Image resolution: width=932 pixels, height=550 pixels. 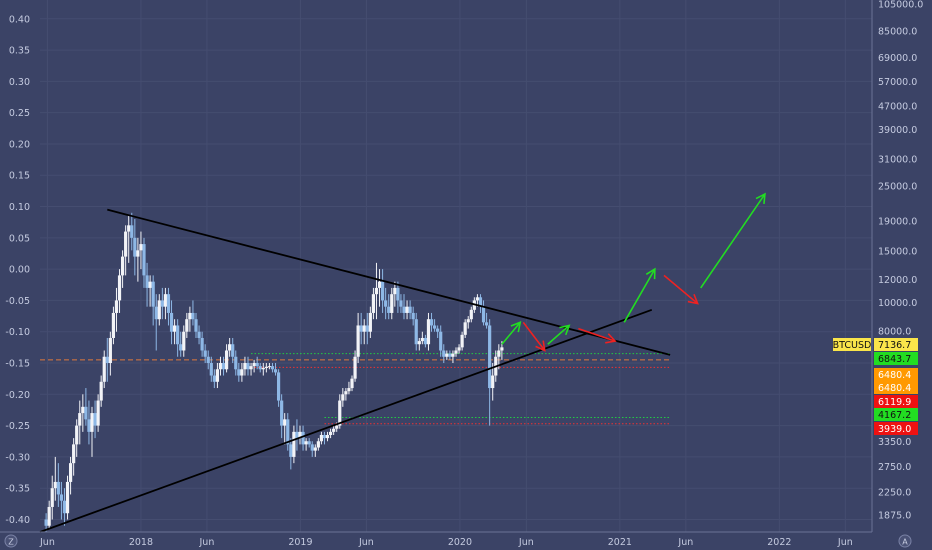 What do you see at coordinates (19, 82) in the screenshot?
I see `left-tick-label: 0.30` at bounding box center [19, 82].